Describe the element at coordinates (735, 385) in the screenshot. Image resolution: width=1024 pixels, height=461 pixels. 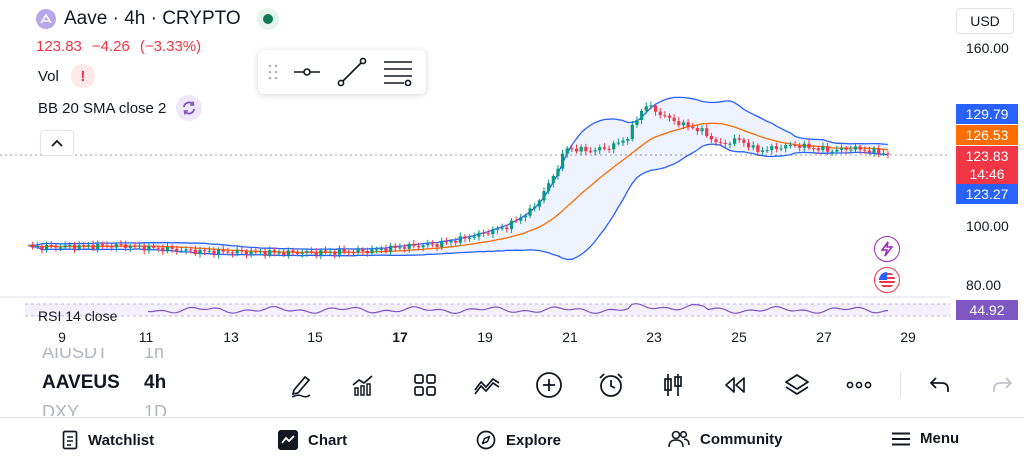
I see `replay-icon` at that location.